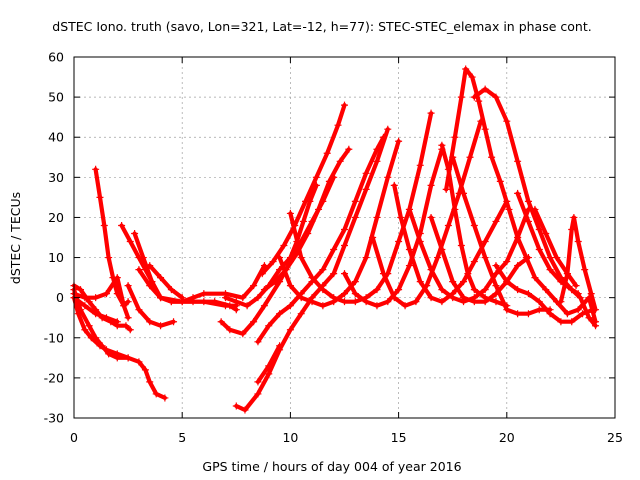 The image size is (640, 480). I want to click on x-axis-label: GPS time / hours of day 004 of year 2016, so click(331, 466).